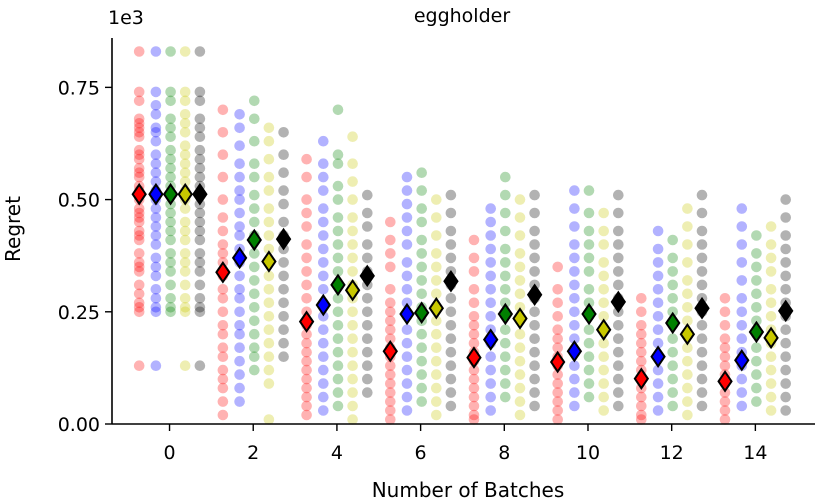  What do you see at coordinates (756, 332) in the screenshot?
I see `mean-marker-green` at bounding box center [756, 332].